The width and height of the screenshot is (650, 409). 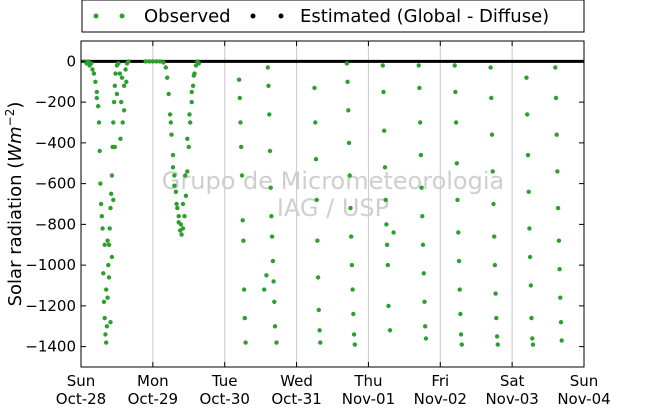 I want to click on x-tick-date: Oct-29, so click(x=153, y=399).